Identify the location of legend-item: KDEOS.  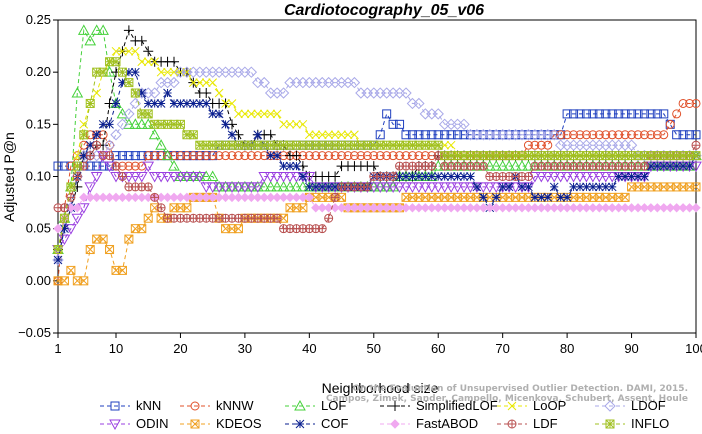
(221, 423).